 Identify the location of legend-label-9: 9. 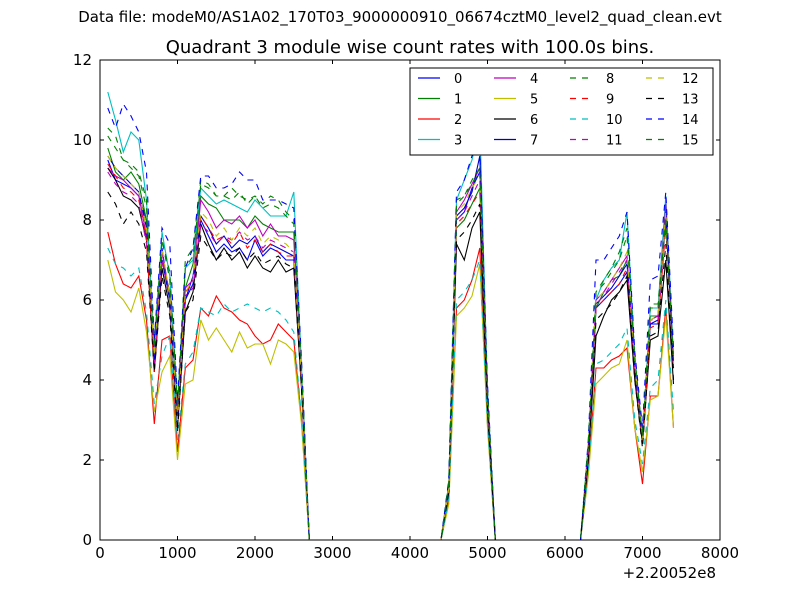
(610, 100).